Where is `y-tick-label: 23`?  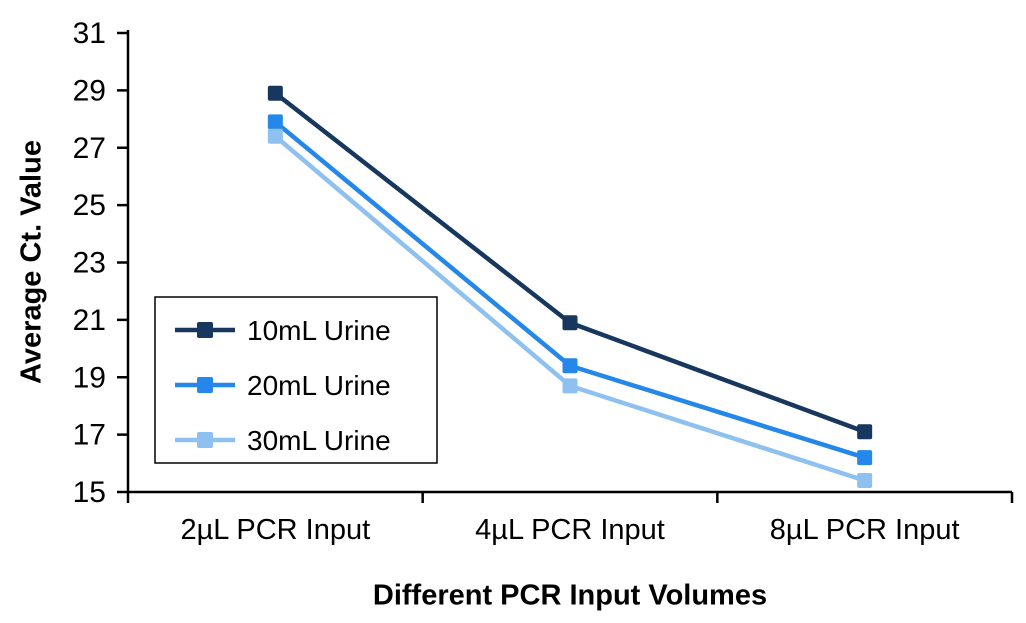 y-tick-label: 23 is located at coordinates (89, 263).